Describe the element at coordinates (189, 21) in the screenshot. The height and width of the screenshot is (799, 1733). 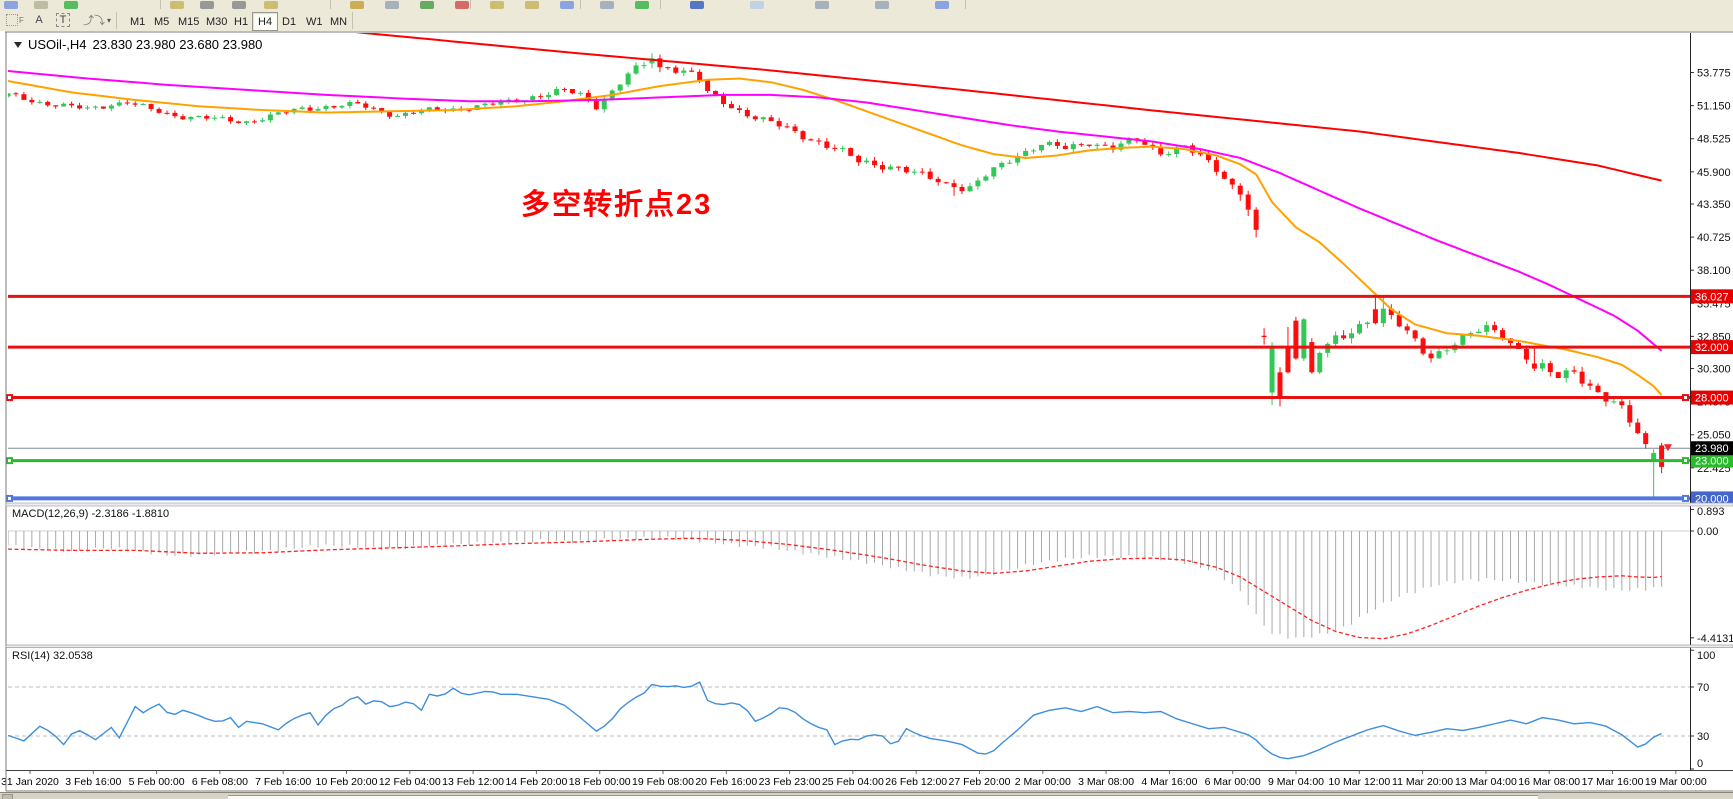
I see `tf-button-m15: M15` at that location.